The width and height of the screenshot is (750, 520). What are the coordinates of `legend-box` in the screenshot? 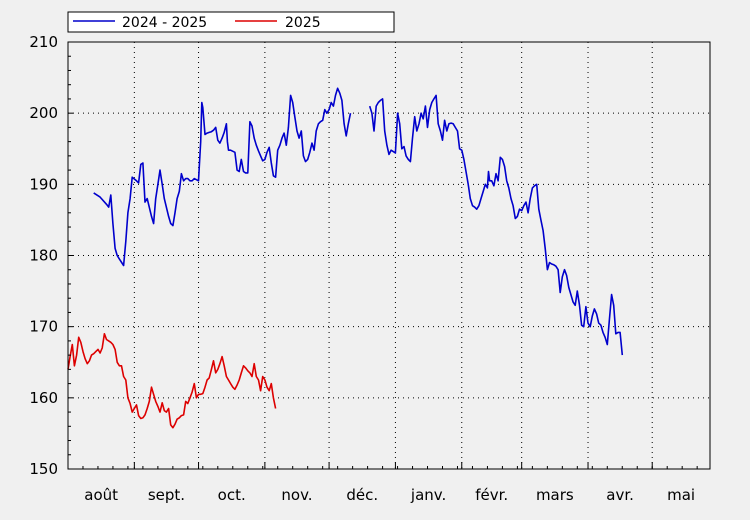 It's located at (231, 22).